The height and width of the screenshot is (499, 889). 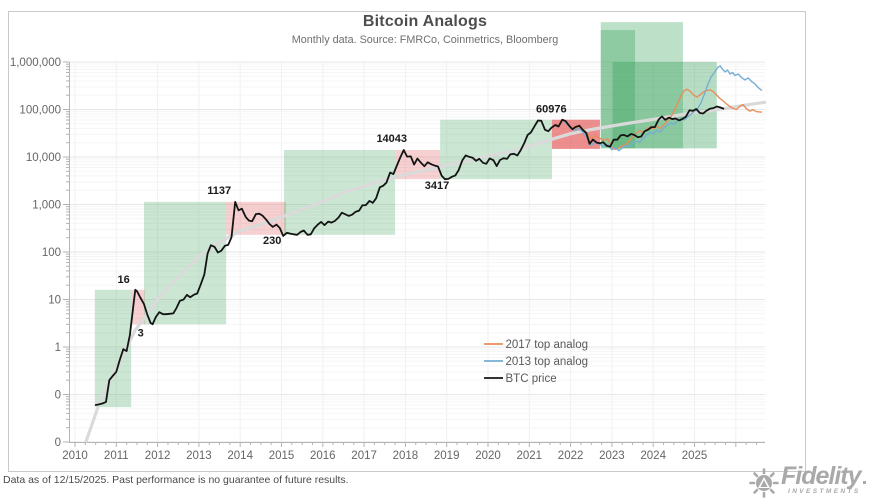 I want to click on x-axis-label: 2024, so click(x=653, y=456).